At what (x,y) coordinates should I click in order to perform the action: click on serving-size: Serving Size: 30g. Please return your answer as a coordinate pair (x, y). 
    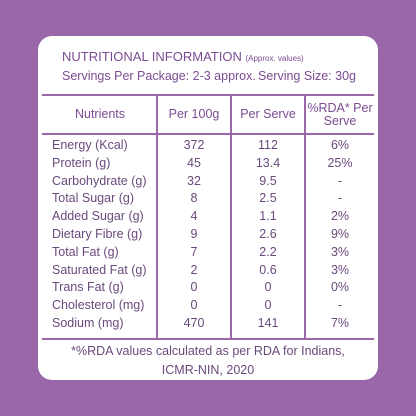
    Looking at the image, I should click on (307, 76).